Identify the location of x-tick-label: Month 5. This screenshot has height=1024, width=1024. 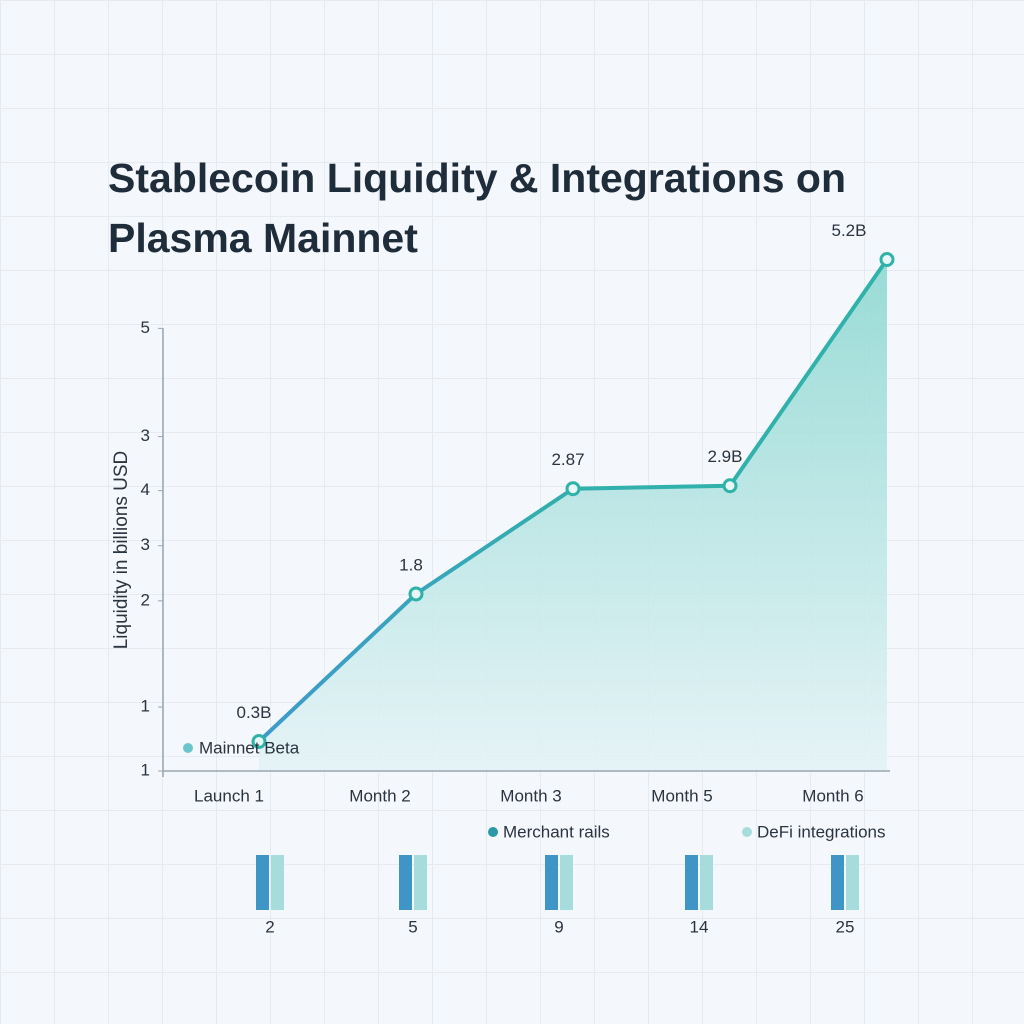
(681, 795).